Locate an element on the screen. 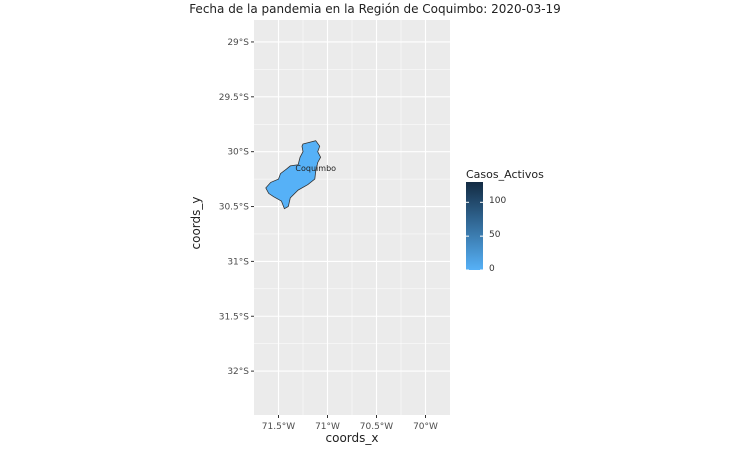 This screenshot has height=450, width=750. legend-colorbar is located at coordinates (474, 226).